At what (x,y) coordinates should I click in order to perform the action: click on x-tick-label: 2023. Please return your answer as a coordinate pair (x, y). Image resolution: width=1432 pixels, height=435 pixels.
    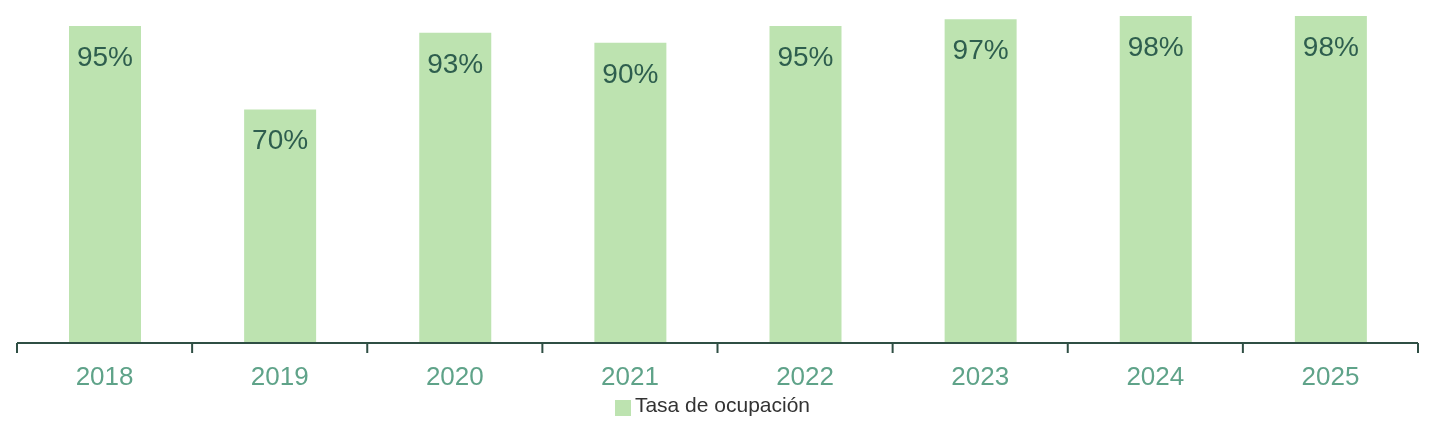
    Looking at the image, I should click on (980, 376).